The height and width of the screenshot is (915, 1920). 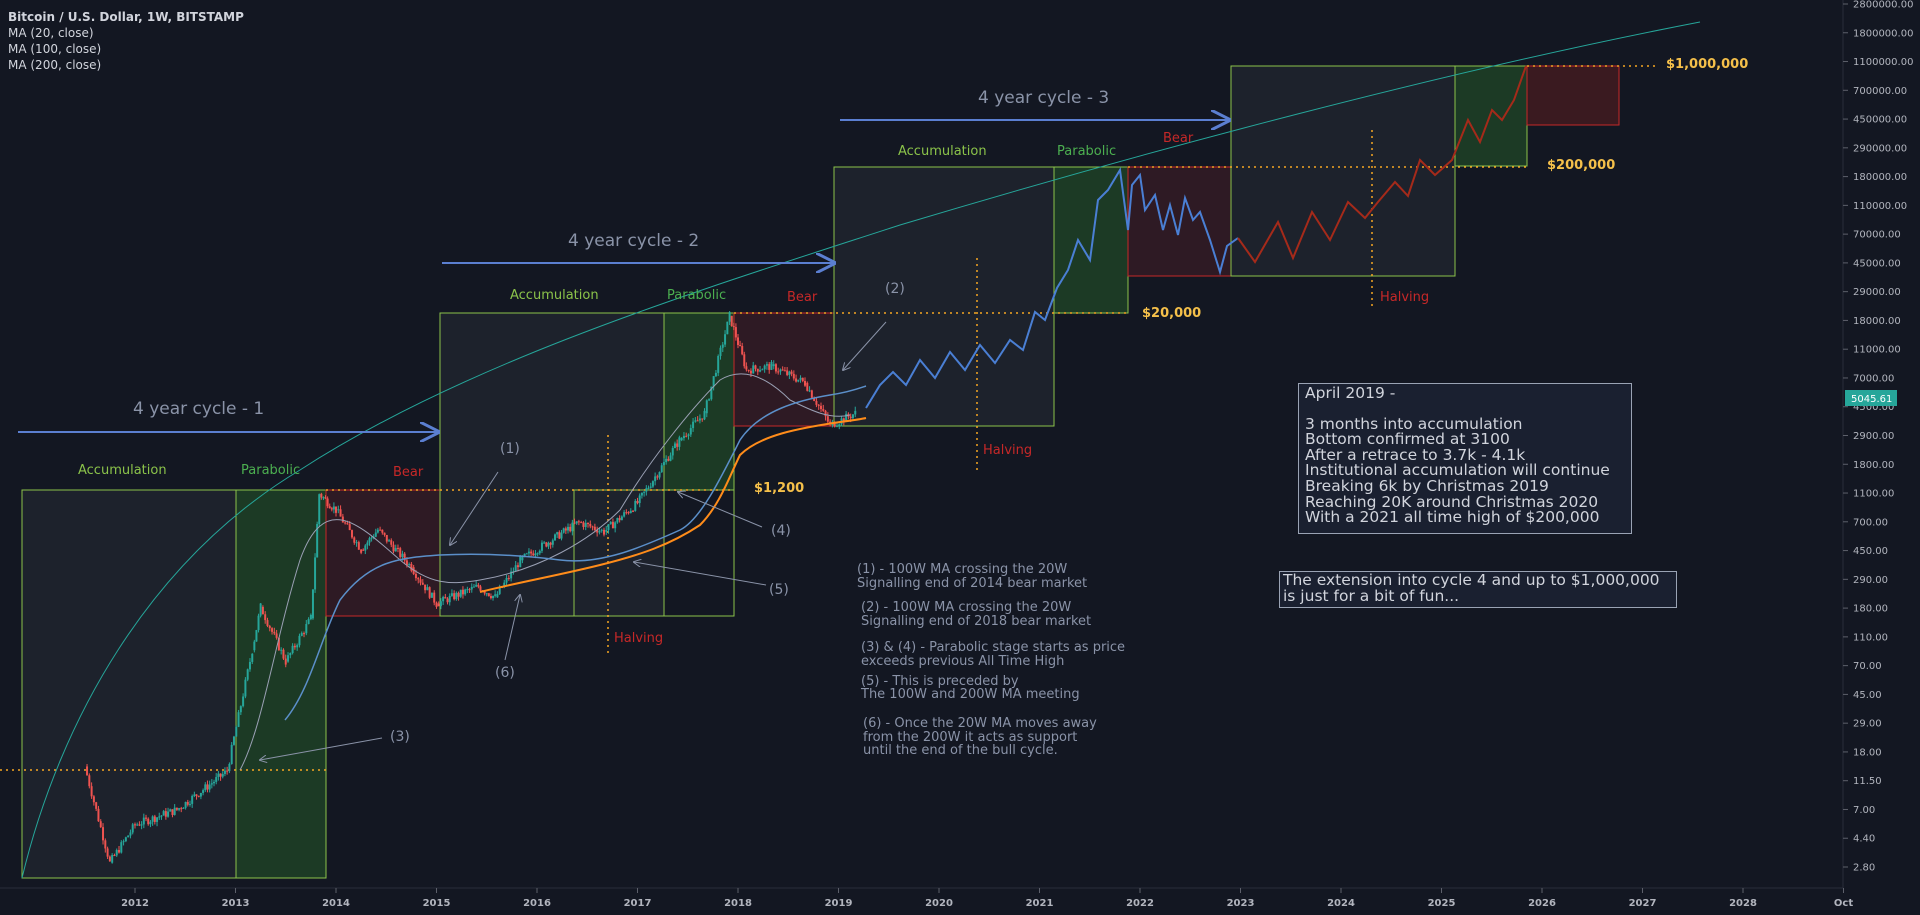 I want to click on time-tick-label: Oct, so click(x=1843, y=903).